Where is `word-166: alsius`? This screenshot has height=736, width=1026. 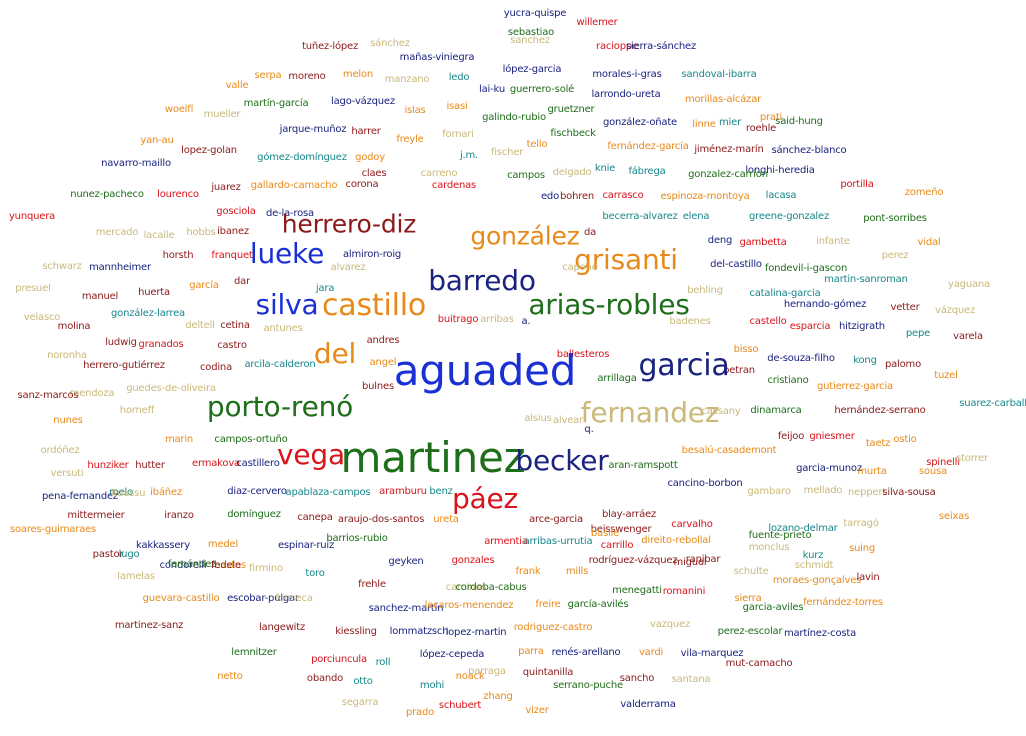
word-166: alsius is located at coordinates (538, 418).